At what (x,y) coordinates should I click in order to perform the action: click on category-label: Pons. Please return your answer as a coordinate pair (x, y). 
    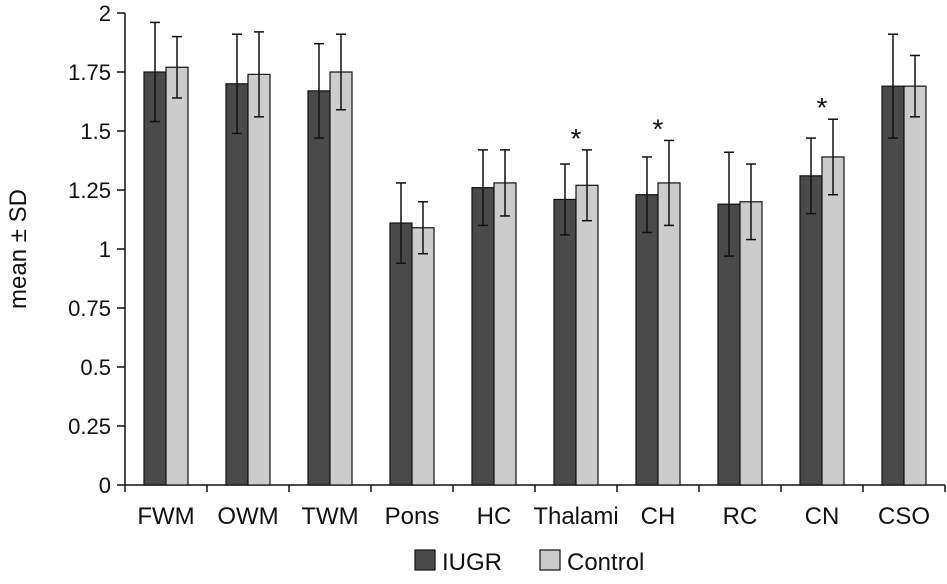
    Looking at the image, I should click on (412, 516).